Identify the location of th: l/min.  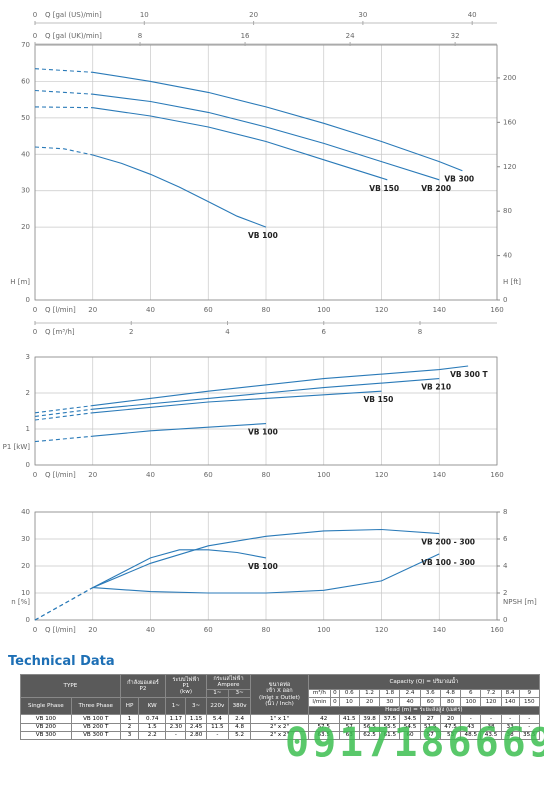
(319, 702).